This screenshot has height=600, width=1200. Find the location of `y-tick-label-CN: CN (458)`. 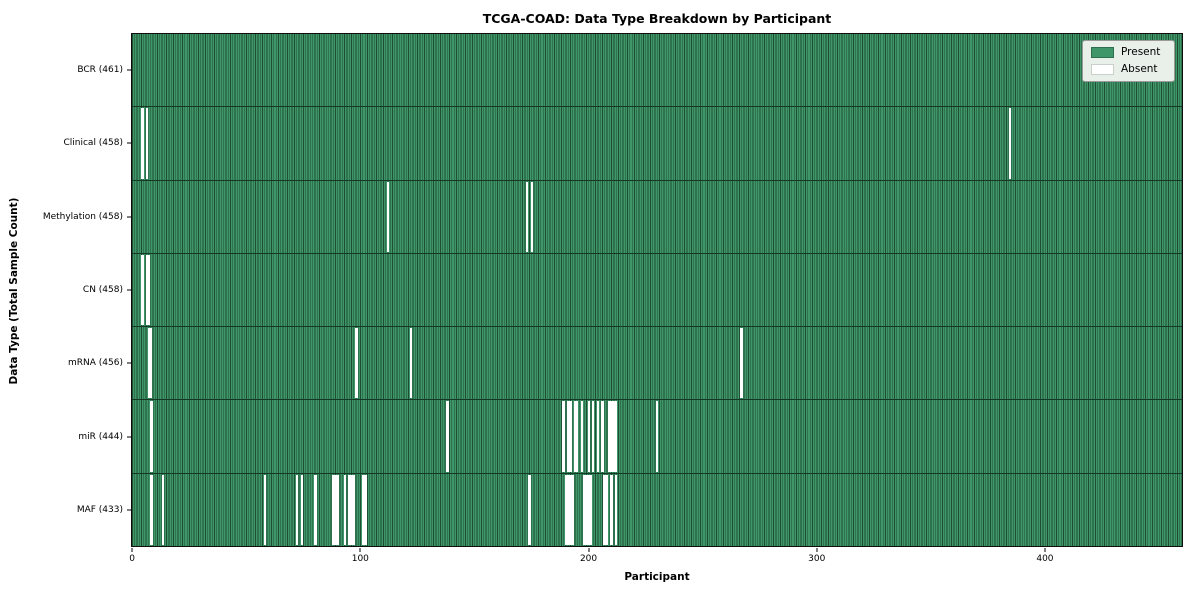

y-tick-label-CN: CN (458) is located at coordinates (102, 290).